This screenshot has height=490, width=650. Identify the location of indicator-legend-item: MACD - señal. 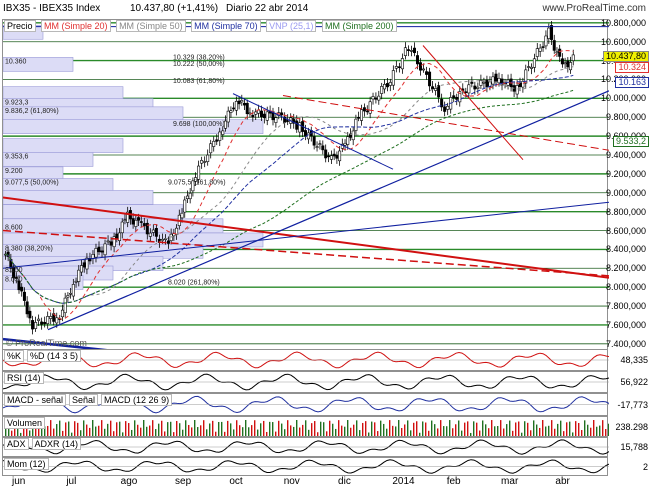
(35, 400).